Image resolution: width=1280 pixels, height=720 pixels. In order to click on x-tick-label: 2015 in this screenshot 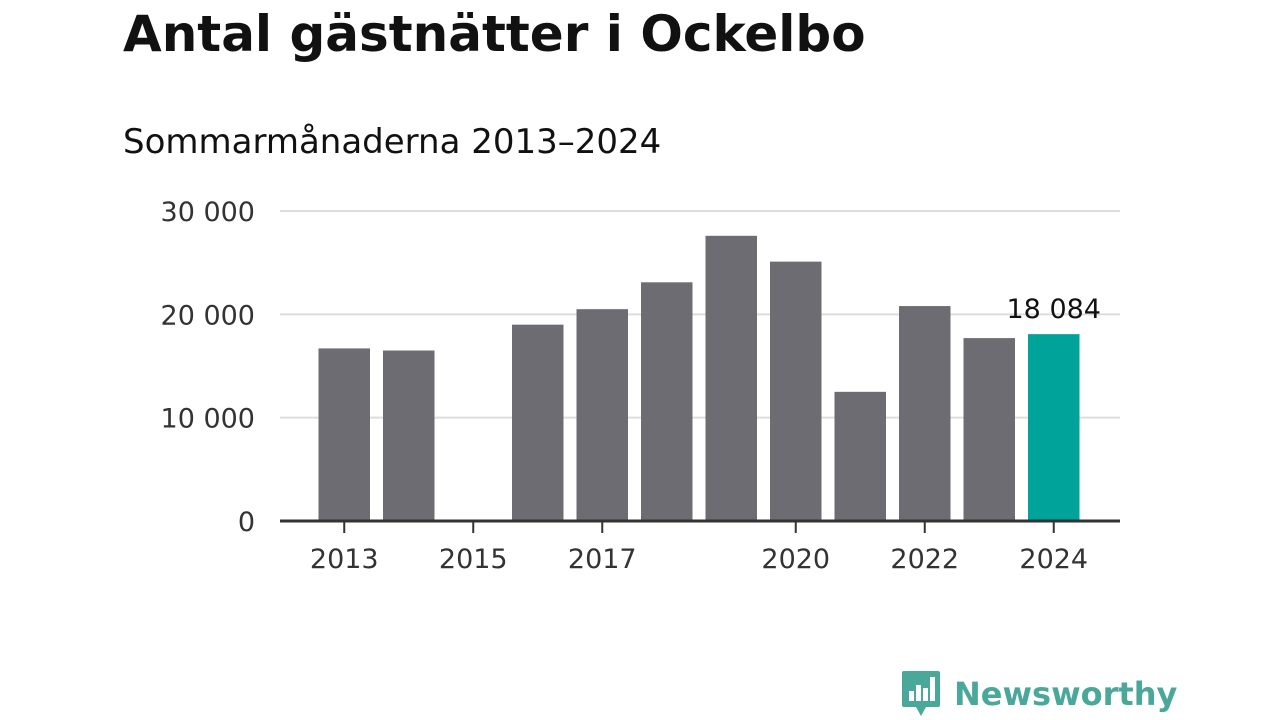, I will do `click(473, 559)`.